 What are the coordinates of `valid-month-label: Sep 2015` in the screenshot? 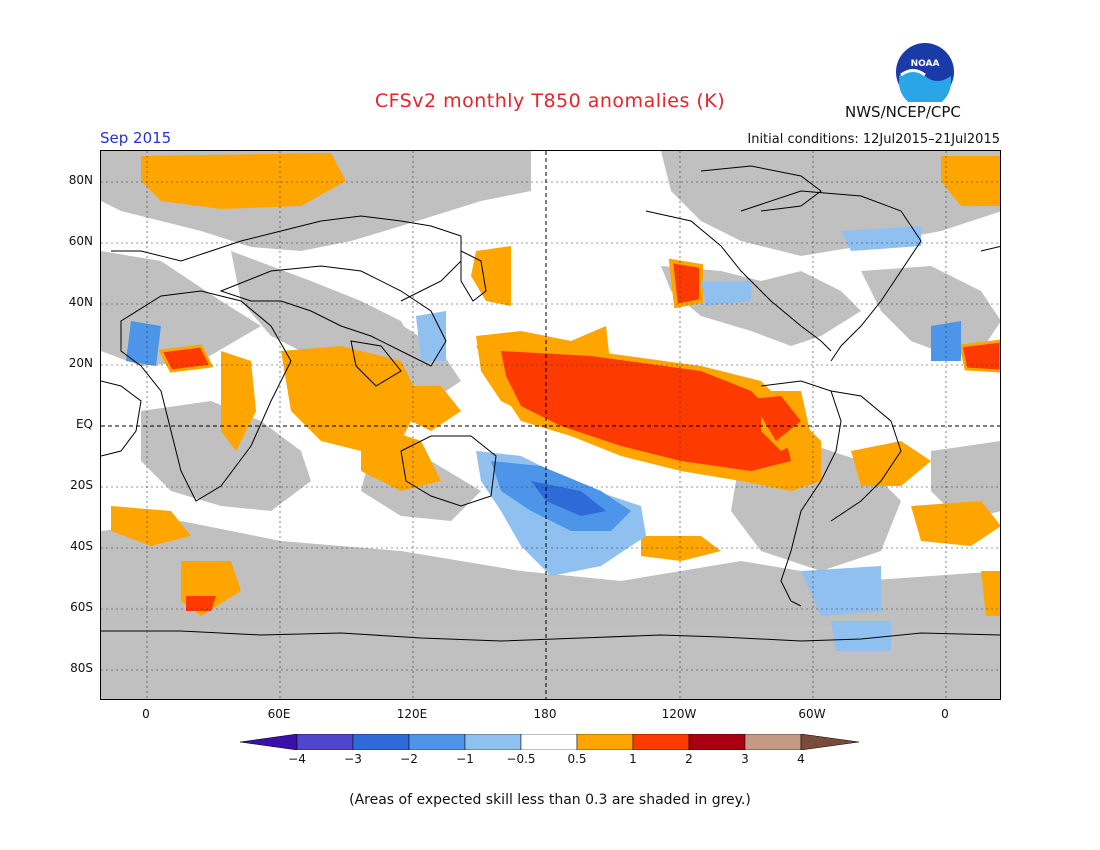 It's located at (136, 138).